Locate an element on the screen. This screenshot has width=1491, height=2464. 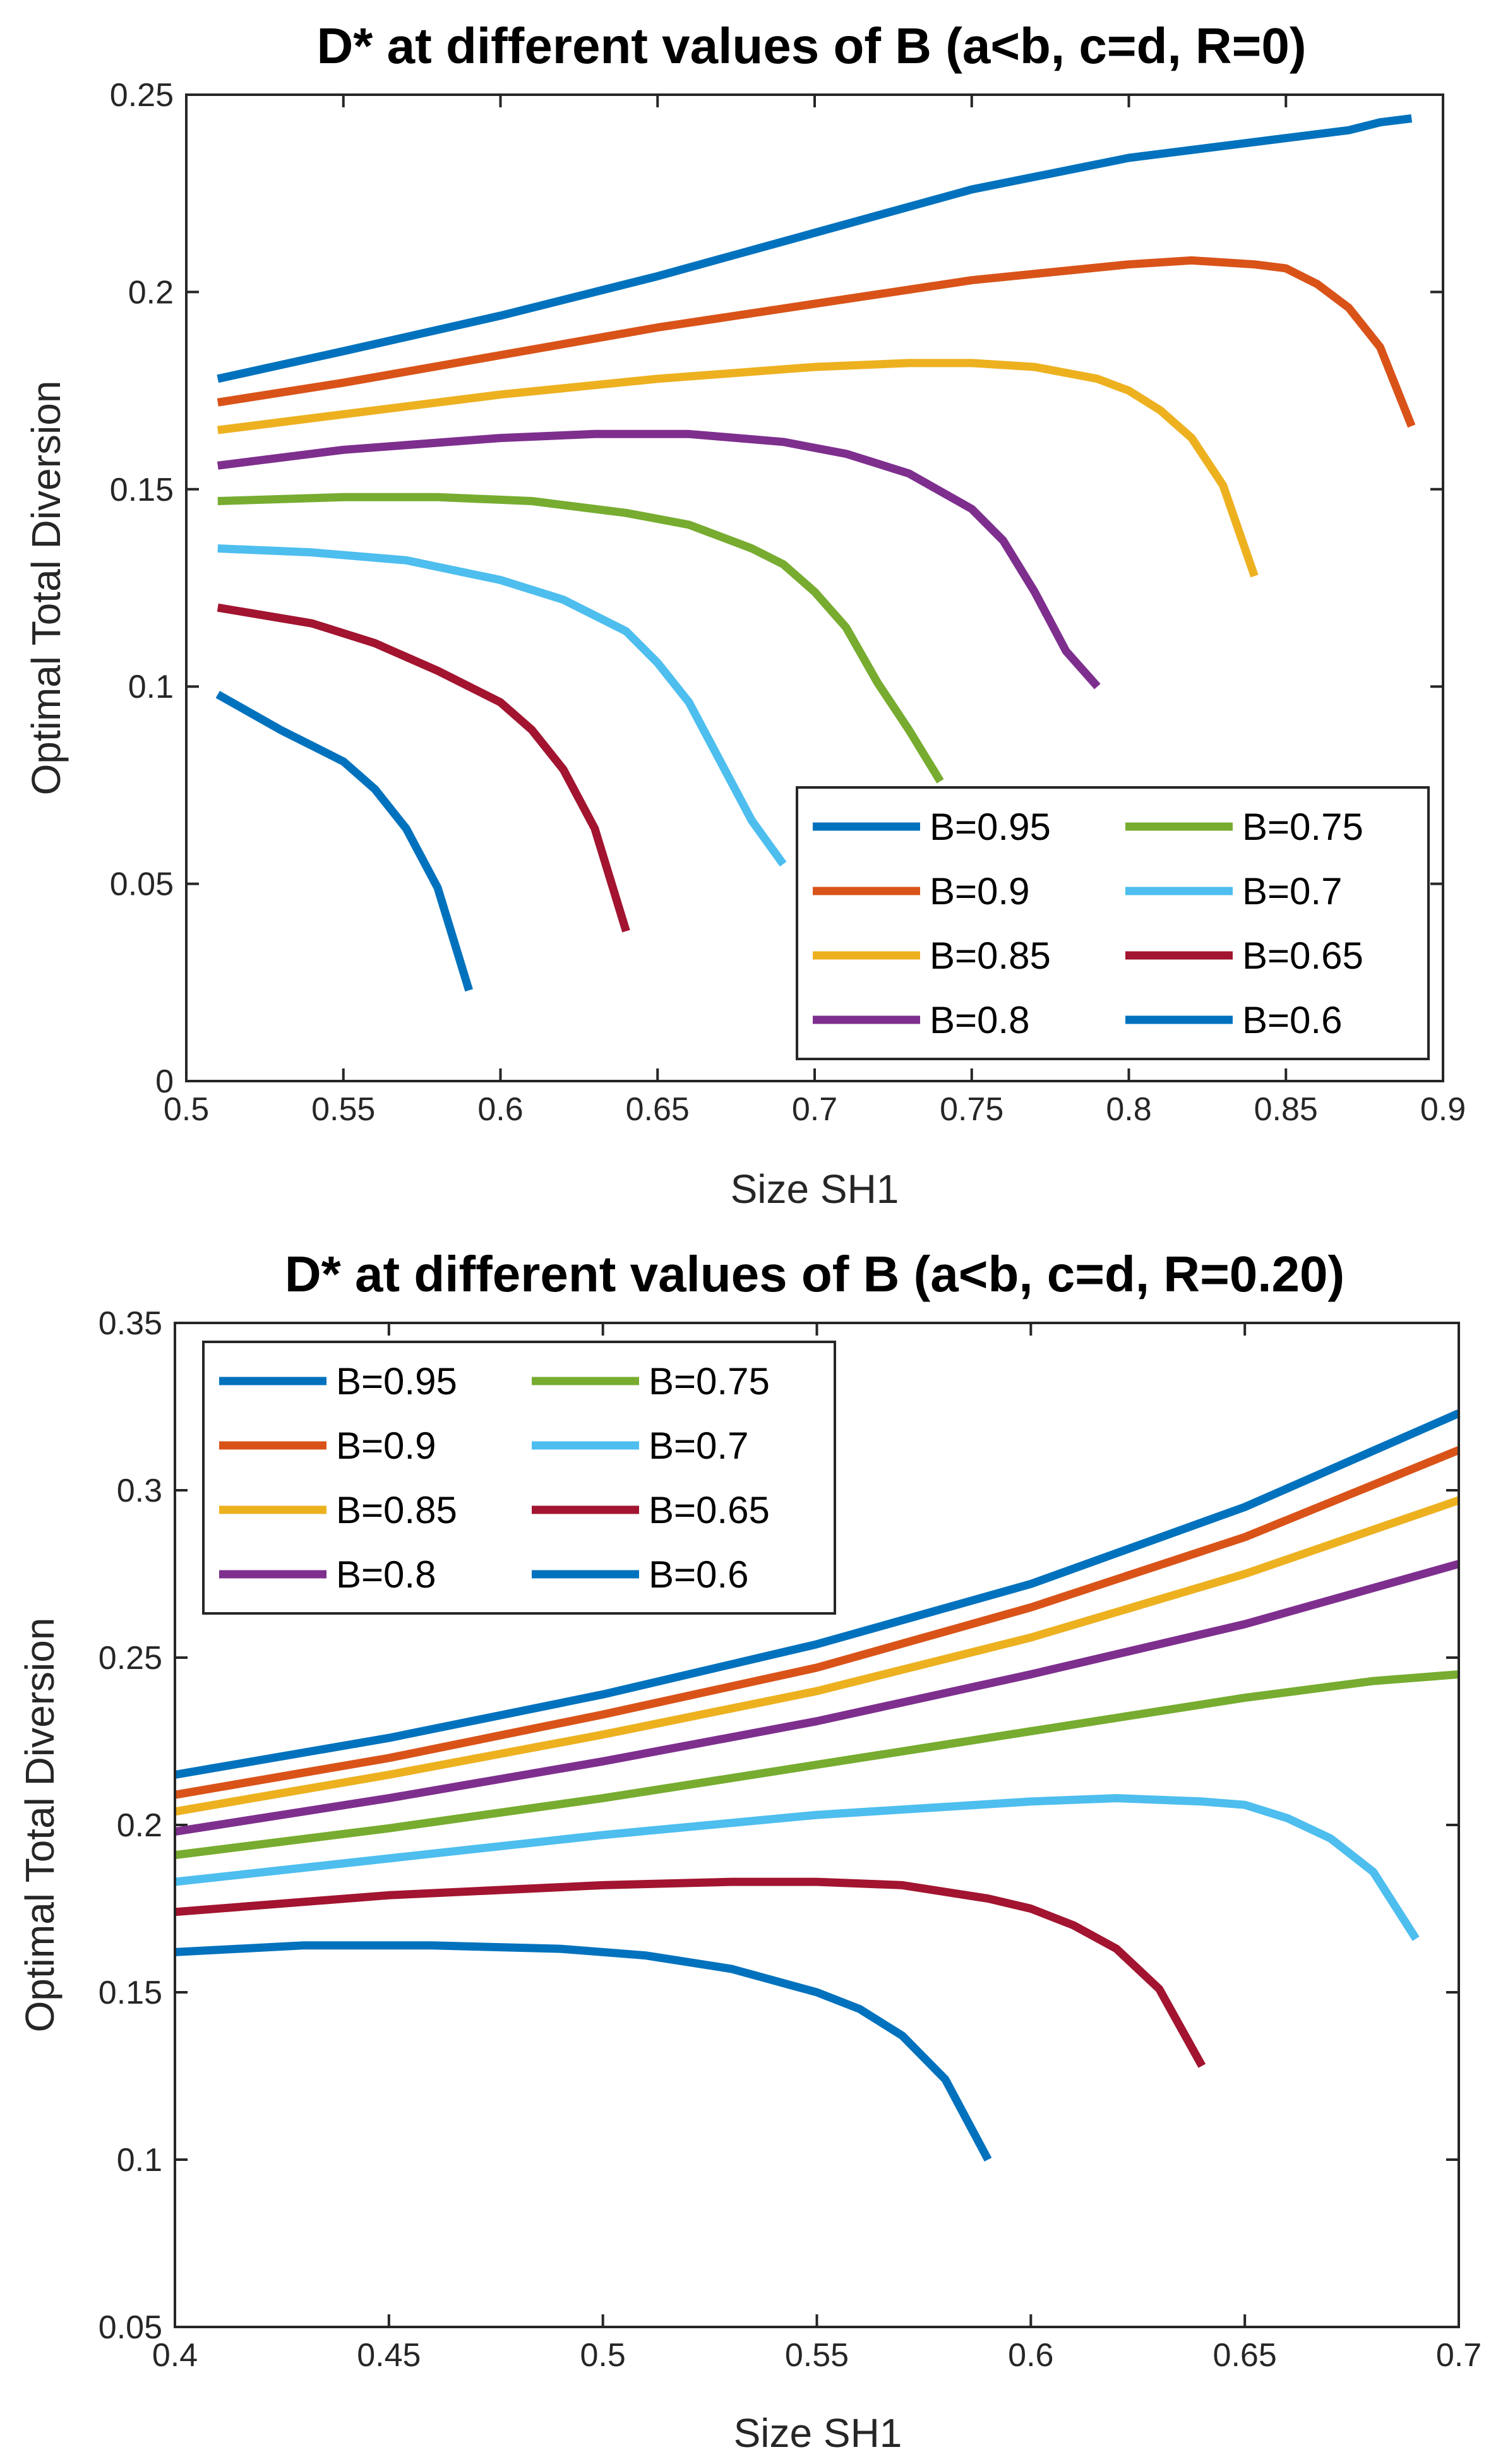
y-tick-label: 0.35 is located at coordinates (130, 1324).